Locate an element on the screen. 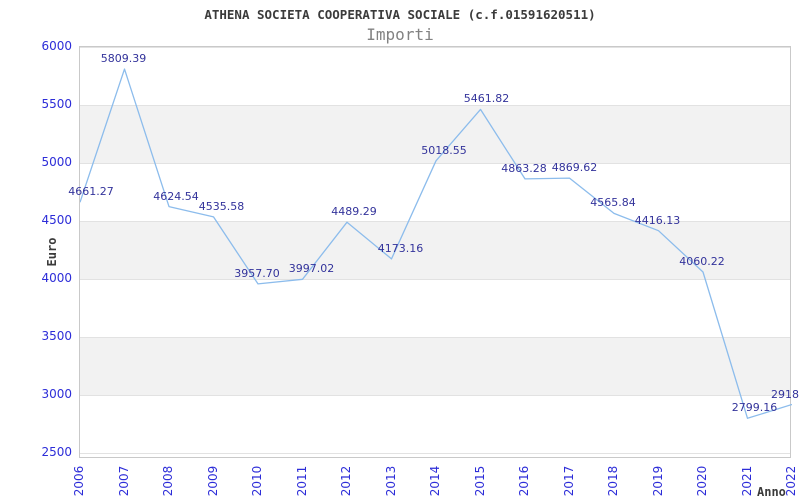 This screenshot has height=500, width=800. x-tick-label: 2018 is located at coordinates (613, 481).